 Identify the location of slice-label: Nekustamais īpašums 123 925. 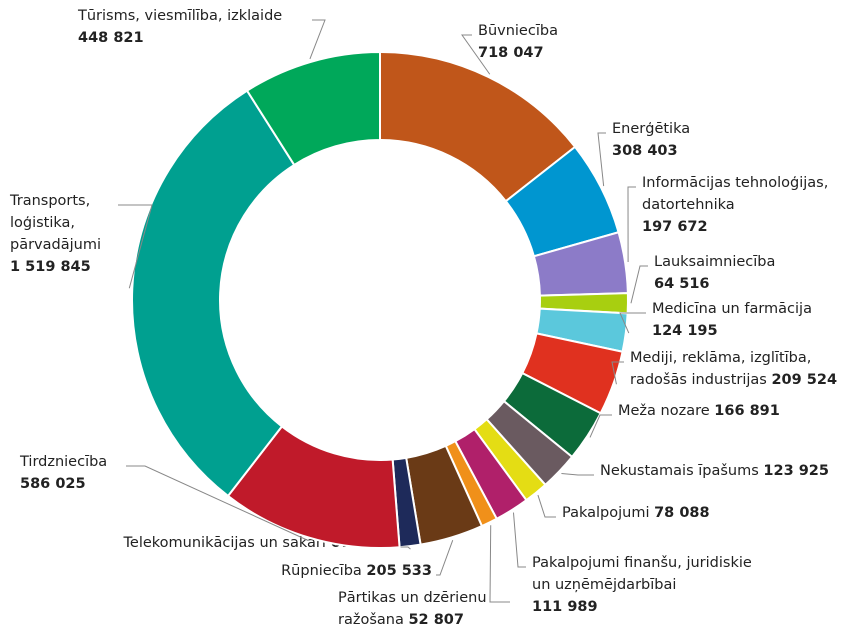
(714, 471).